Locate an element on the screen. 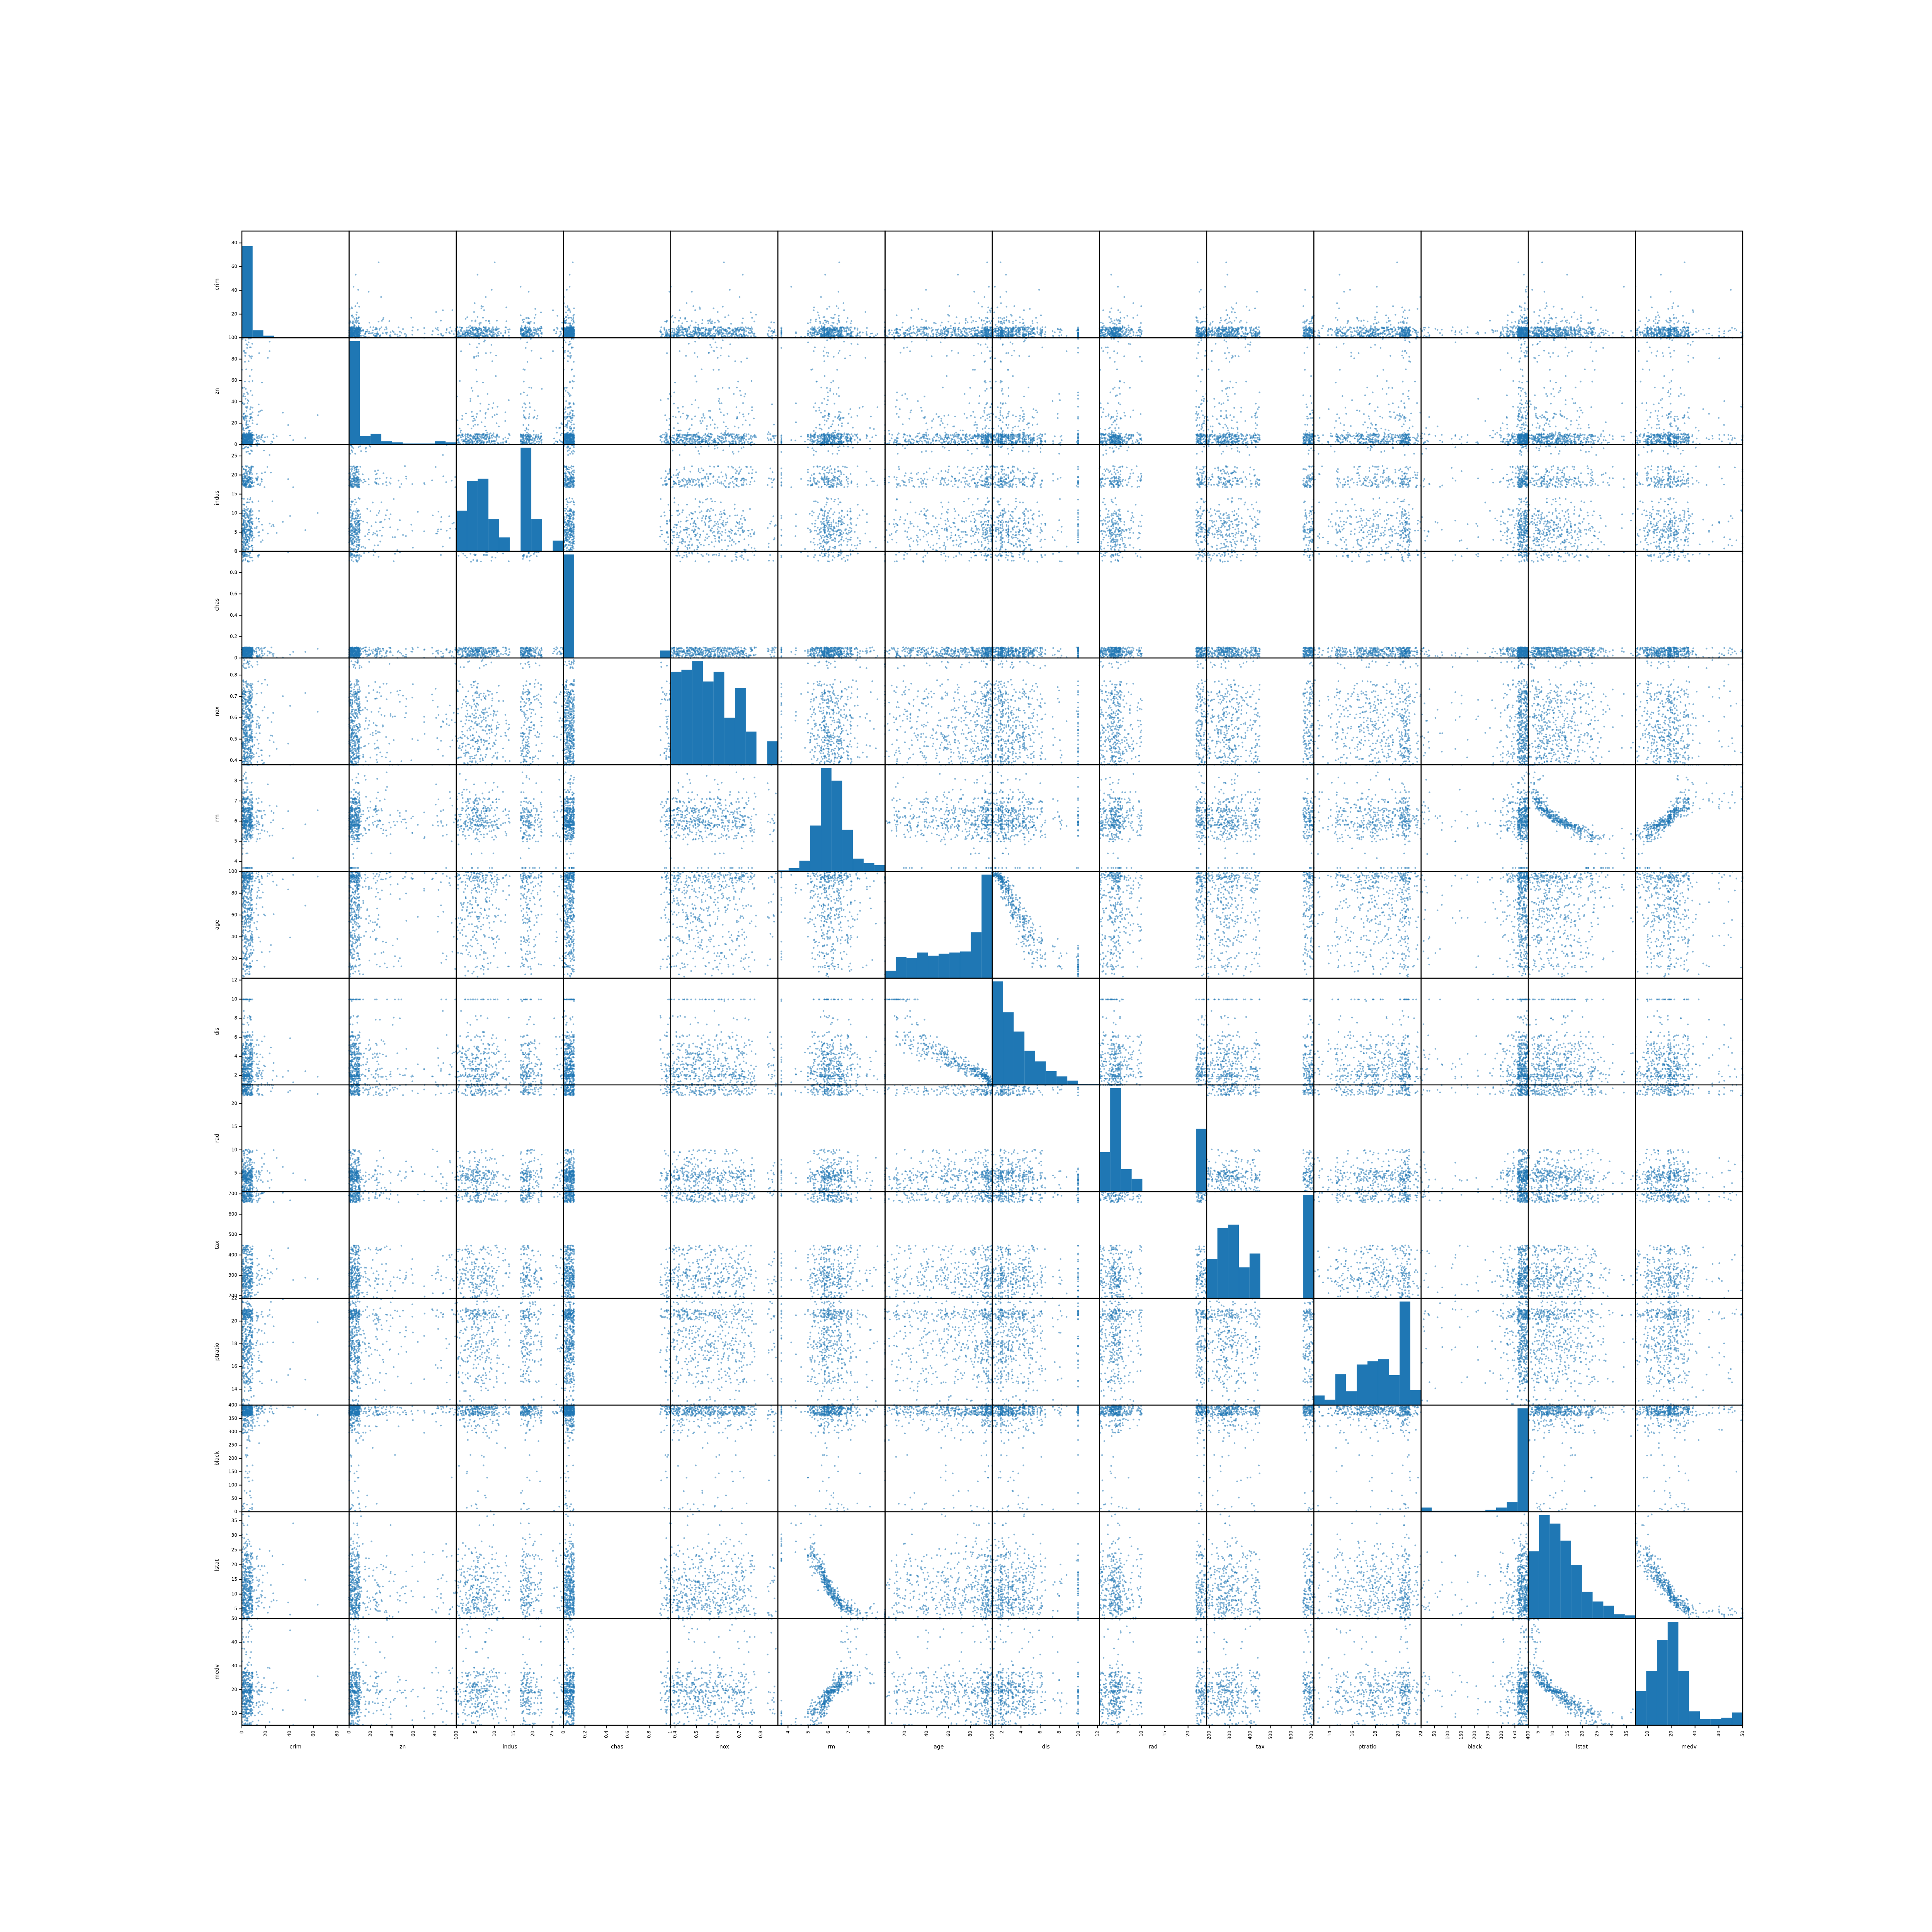 This screenshot has width=1932, height=1932. cell-frame is located at coordinates (296, 284).